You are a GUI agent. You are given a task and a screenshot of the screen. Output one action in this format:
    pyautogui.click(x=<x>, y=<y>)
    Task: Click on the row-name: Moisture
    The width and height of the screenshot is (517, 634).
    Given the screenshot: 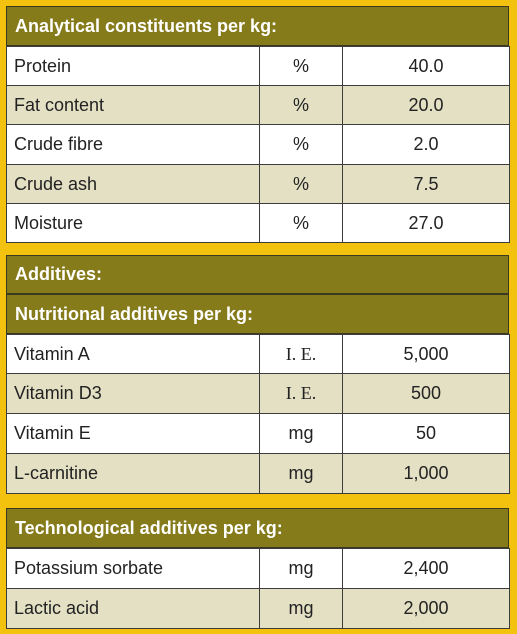 What is the action you would take?
    pyautogui.click(x=133, y=223)
    